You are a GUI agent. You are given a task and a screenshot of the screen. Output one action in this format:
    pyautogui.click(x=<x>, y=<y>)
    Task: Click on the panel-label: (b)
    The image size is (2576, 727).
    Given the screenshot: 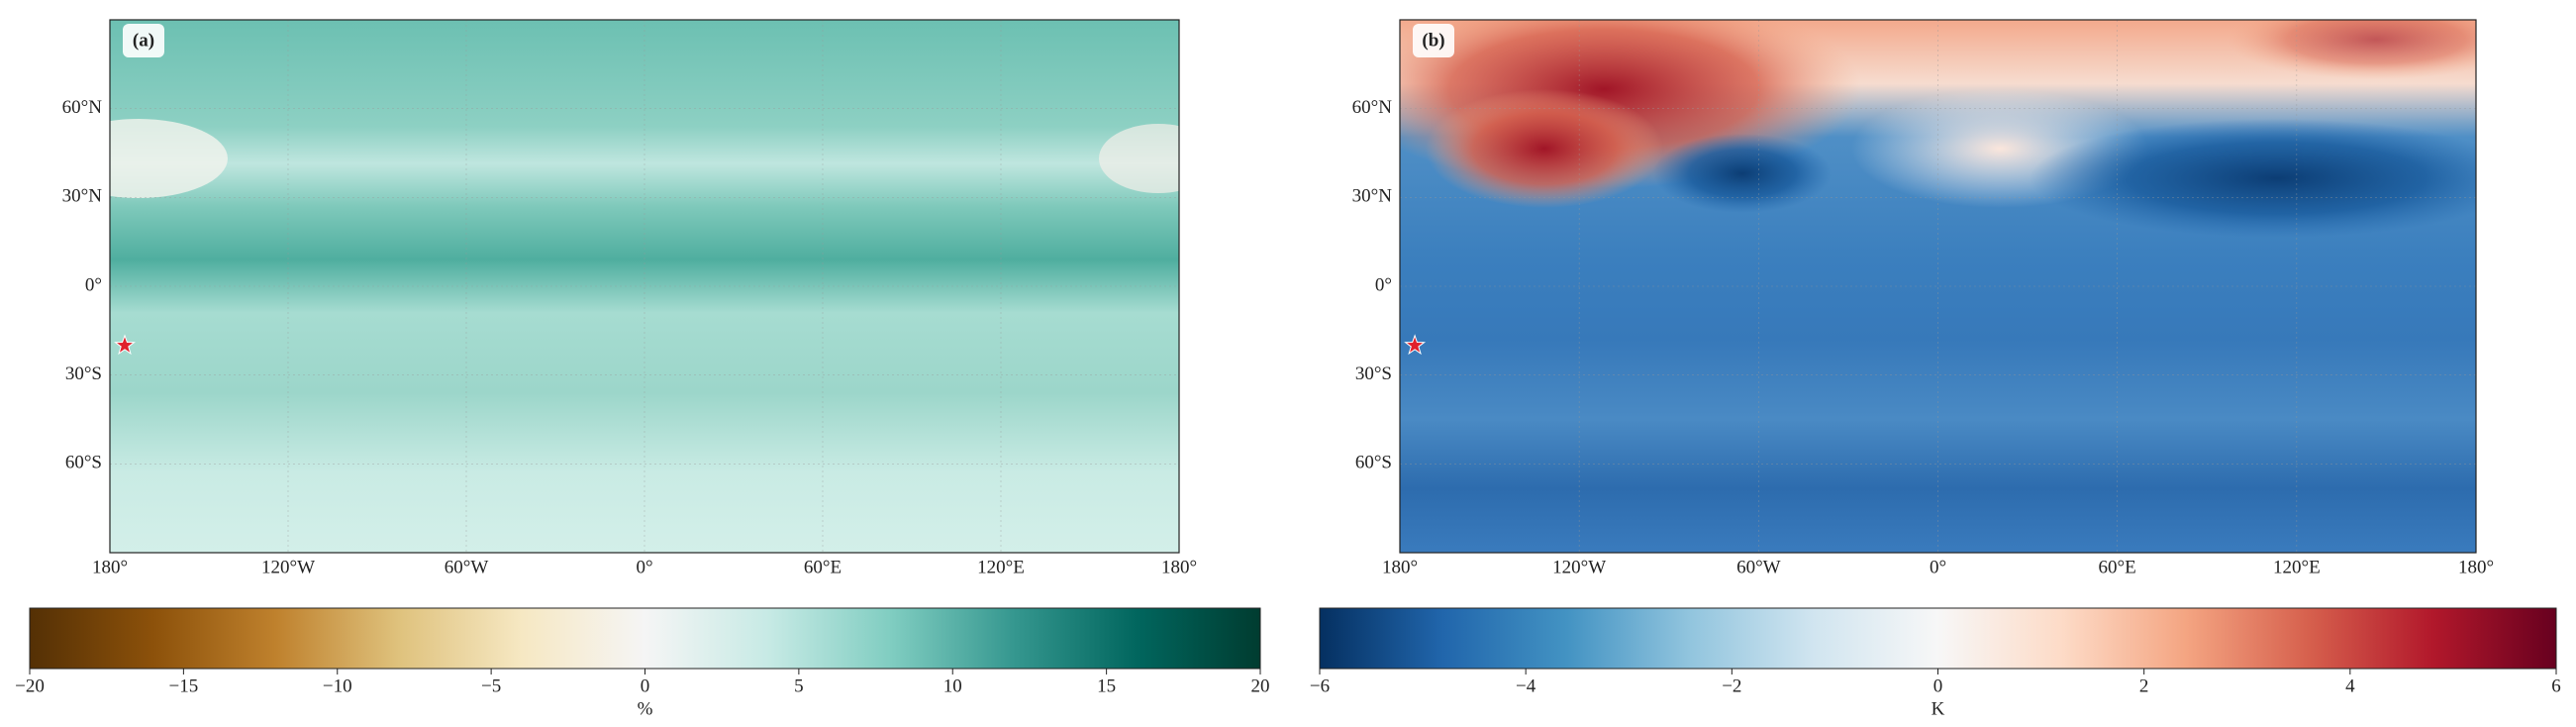 What is the action you would take?
    pyautogui.click(x=1433, y=40)
    